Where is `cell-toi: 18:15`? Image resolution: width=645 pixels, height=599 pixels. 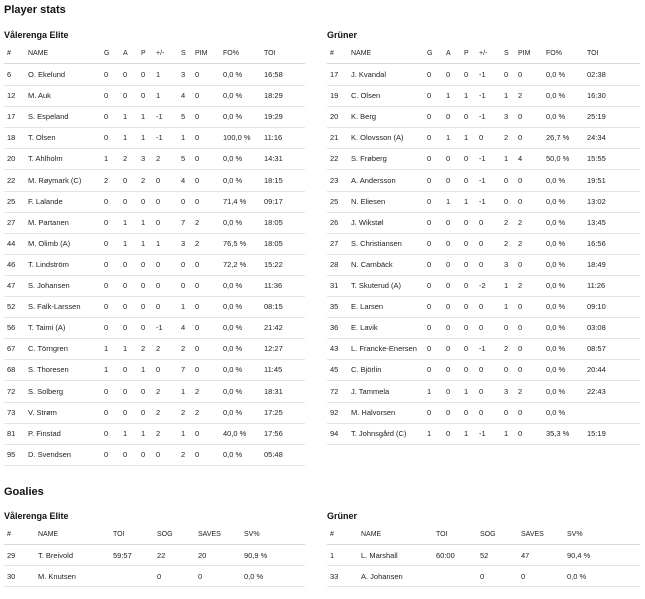
cell-toi: 18:15 is located at coordinates (273, 180).